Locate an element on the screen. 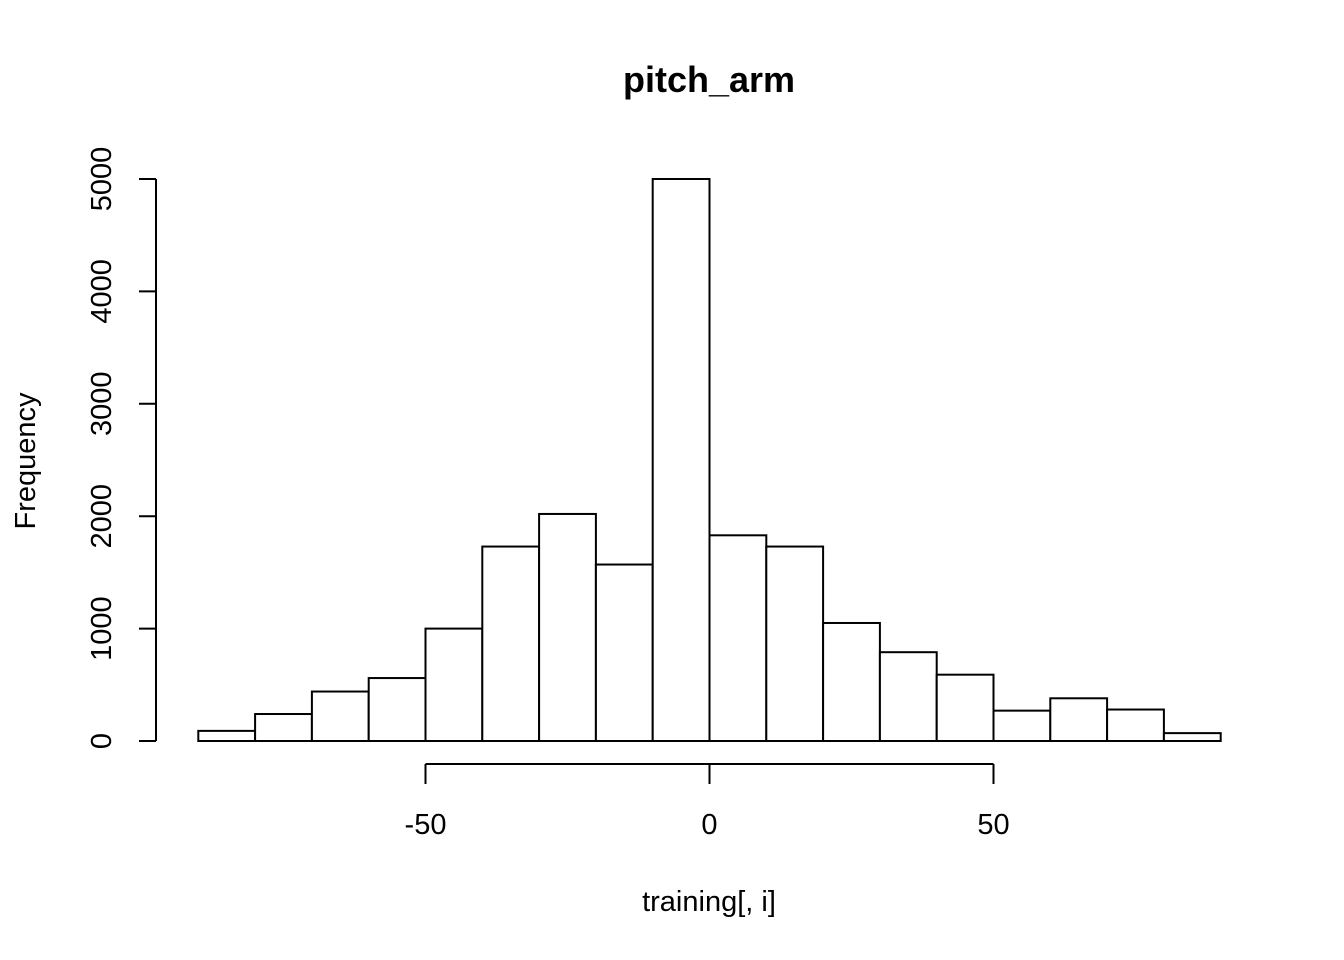  x-tick-label: 0 is located at coordinates (709, 825).